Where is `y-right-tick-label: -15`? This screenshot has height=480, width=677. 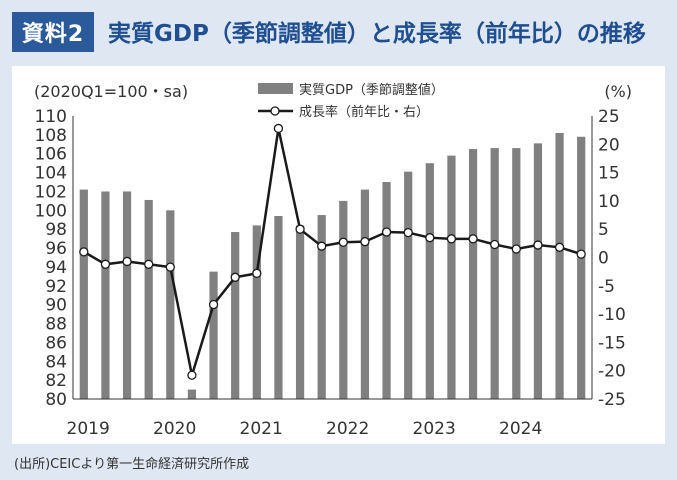 y-right-tick-label: -15 is located at coordinates (612, 343).